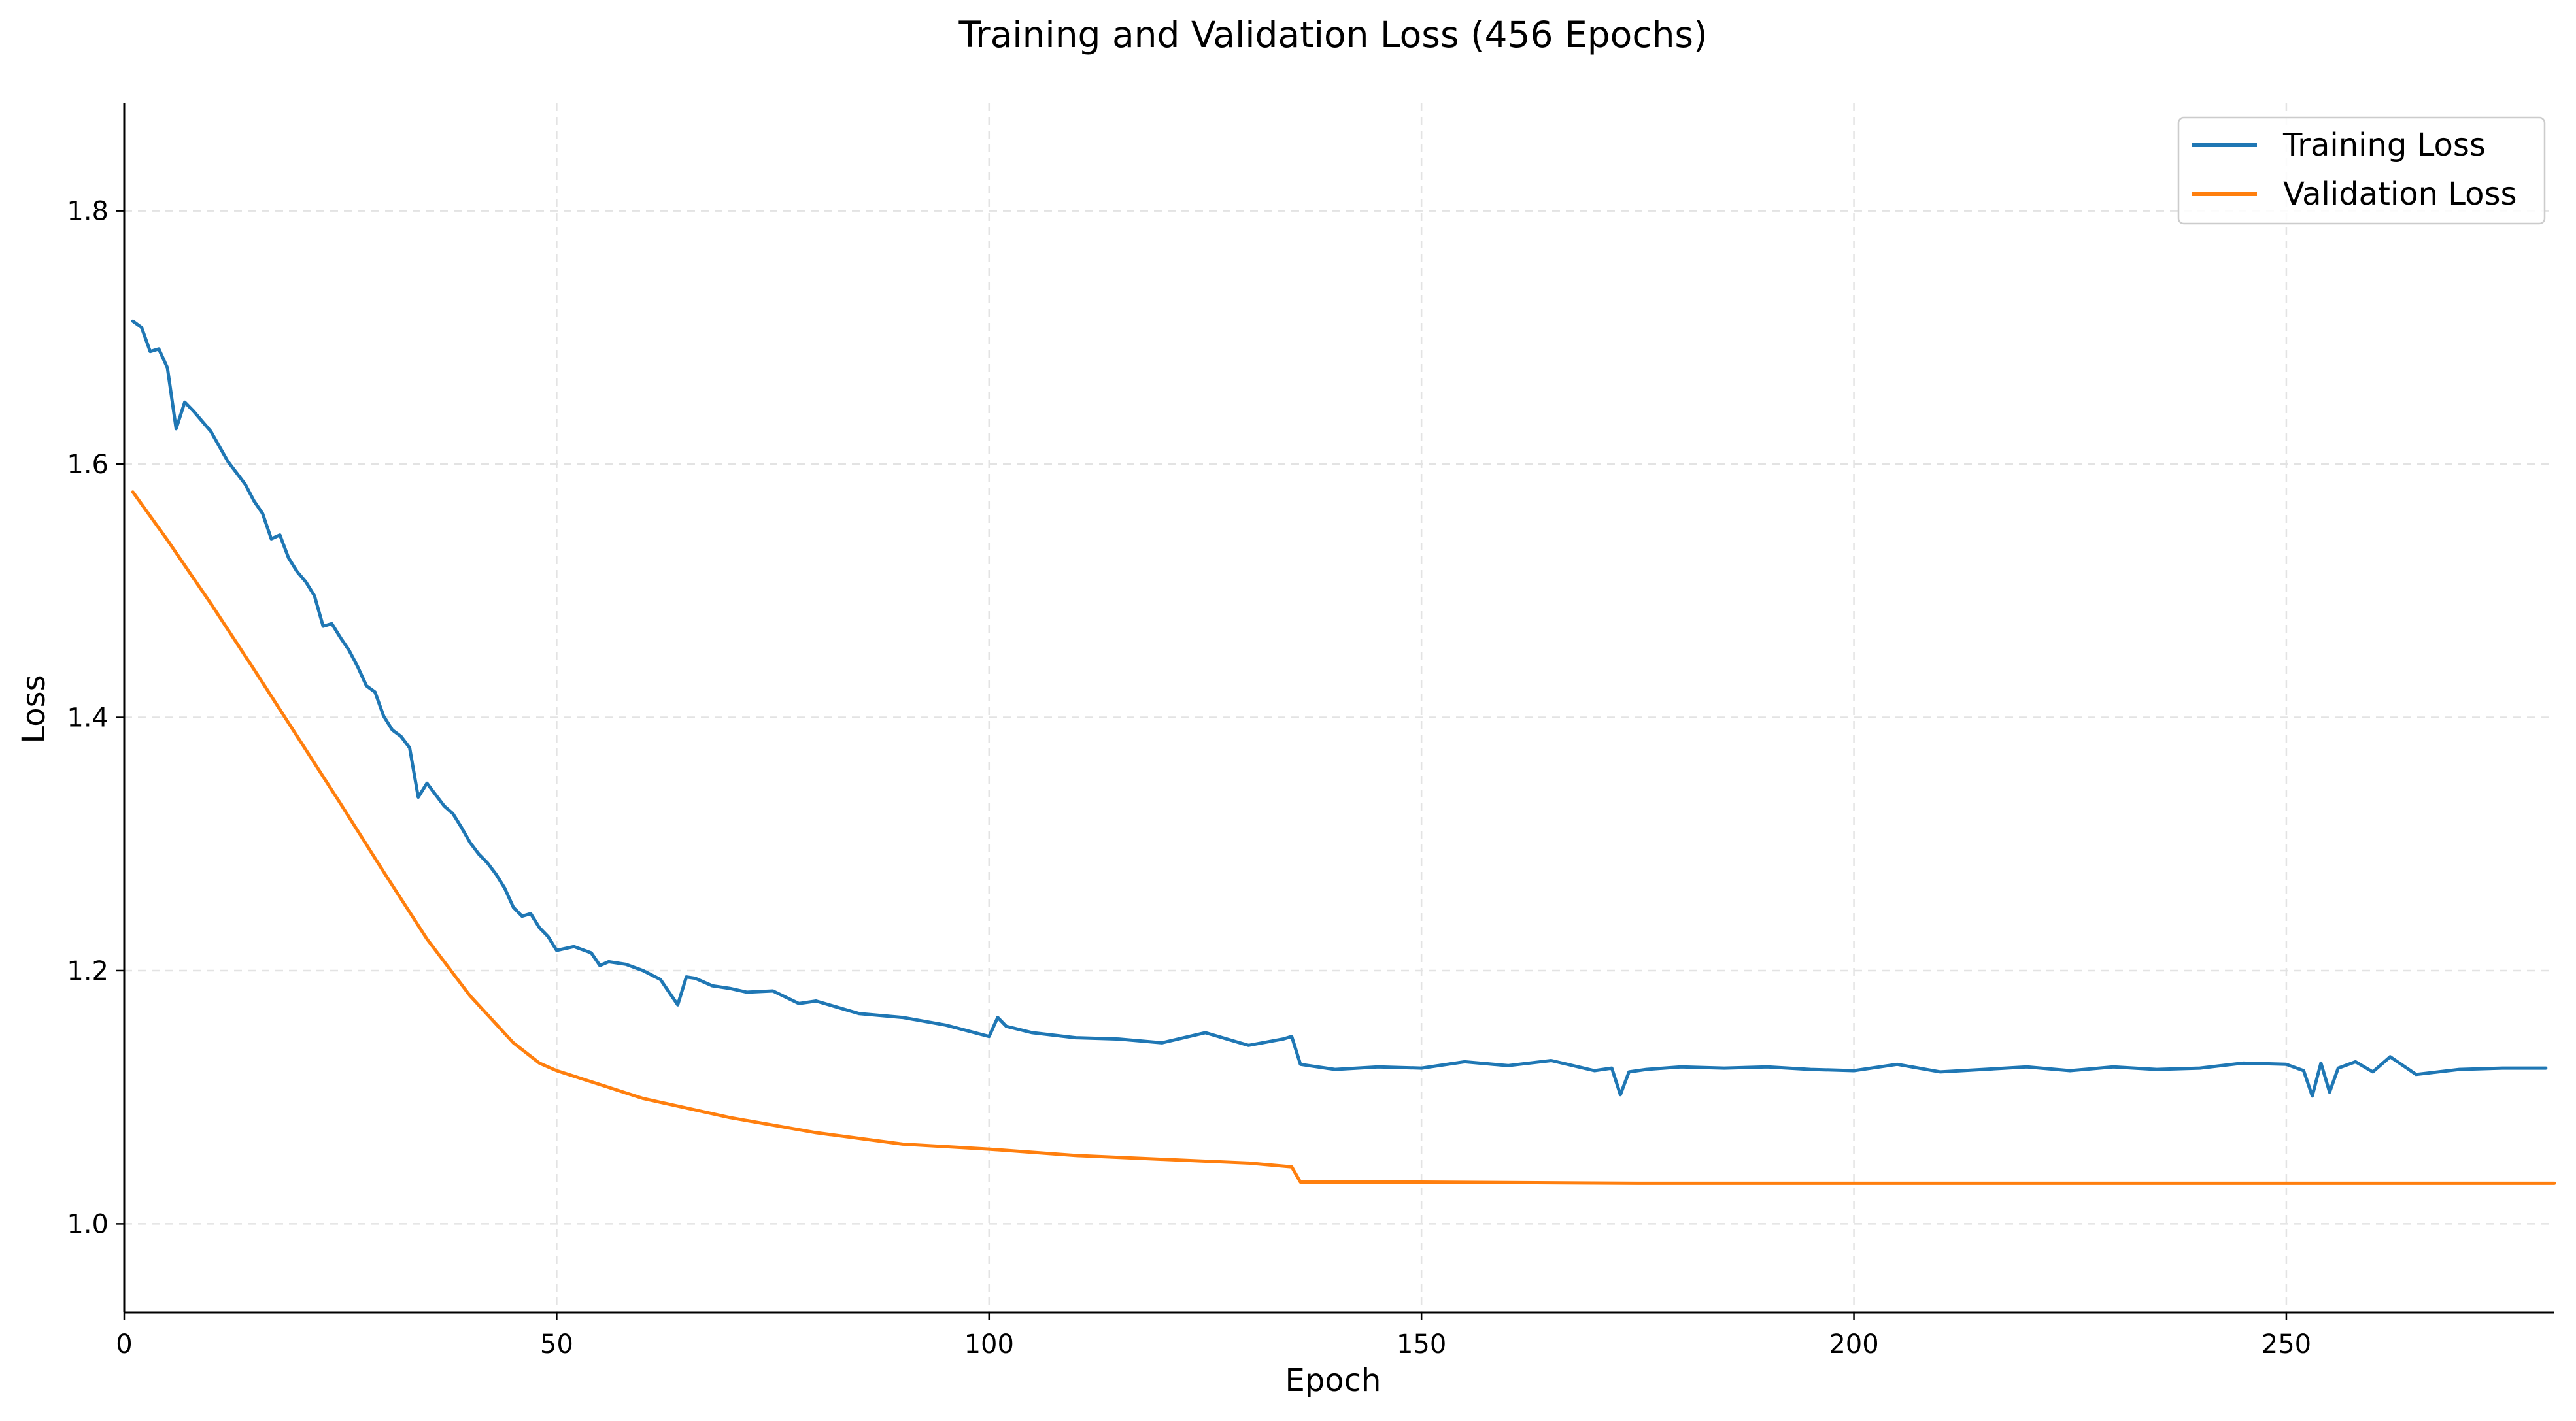 Image resolution: width=2576 pixels, height=1421 pixels. What do you see at coordinates (88, 718) in the screenshot?
I see `y-tick-label: 1.4` at bounding box center [88, 718].